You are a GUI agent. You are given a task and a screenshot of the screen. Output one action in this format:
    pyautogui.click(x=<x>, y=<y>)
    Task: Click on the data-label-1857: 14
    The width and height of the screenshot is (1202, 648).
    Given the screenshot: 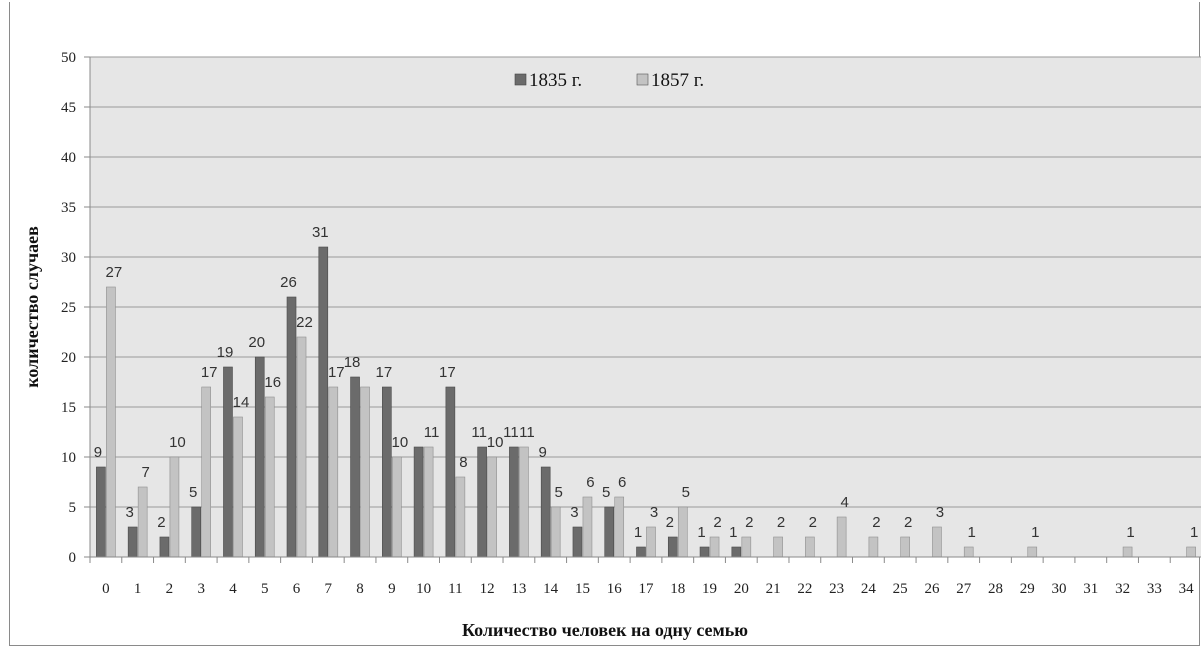 What is the action you would take?
    pyautogui.click(x=241, y=402)
    